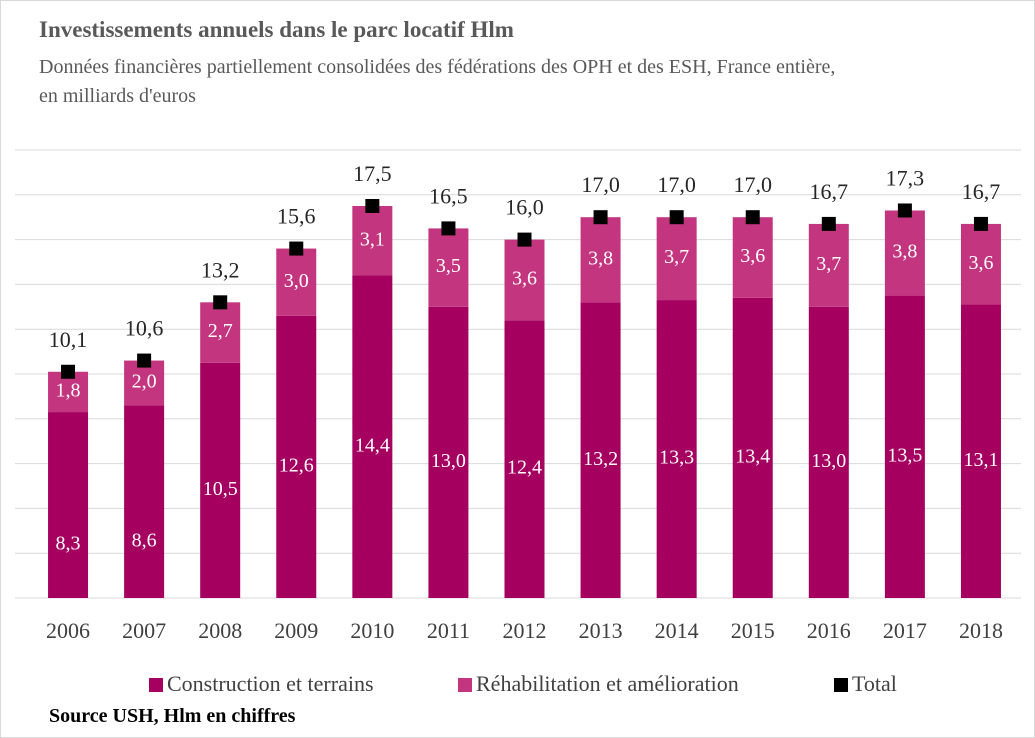 The height and width of the screenshot is (738, 1035). Describe the element at coordinates (981, 630) in the screenshot. I see `x-tick-label: 2018` at that location.